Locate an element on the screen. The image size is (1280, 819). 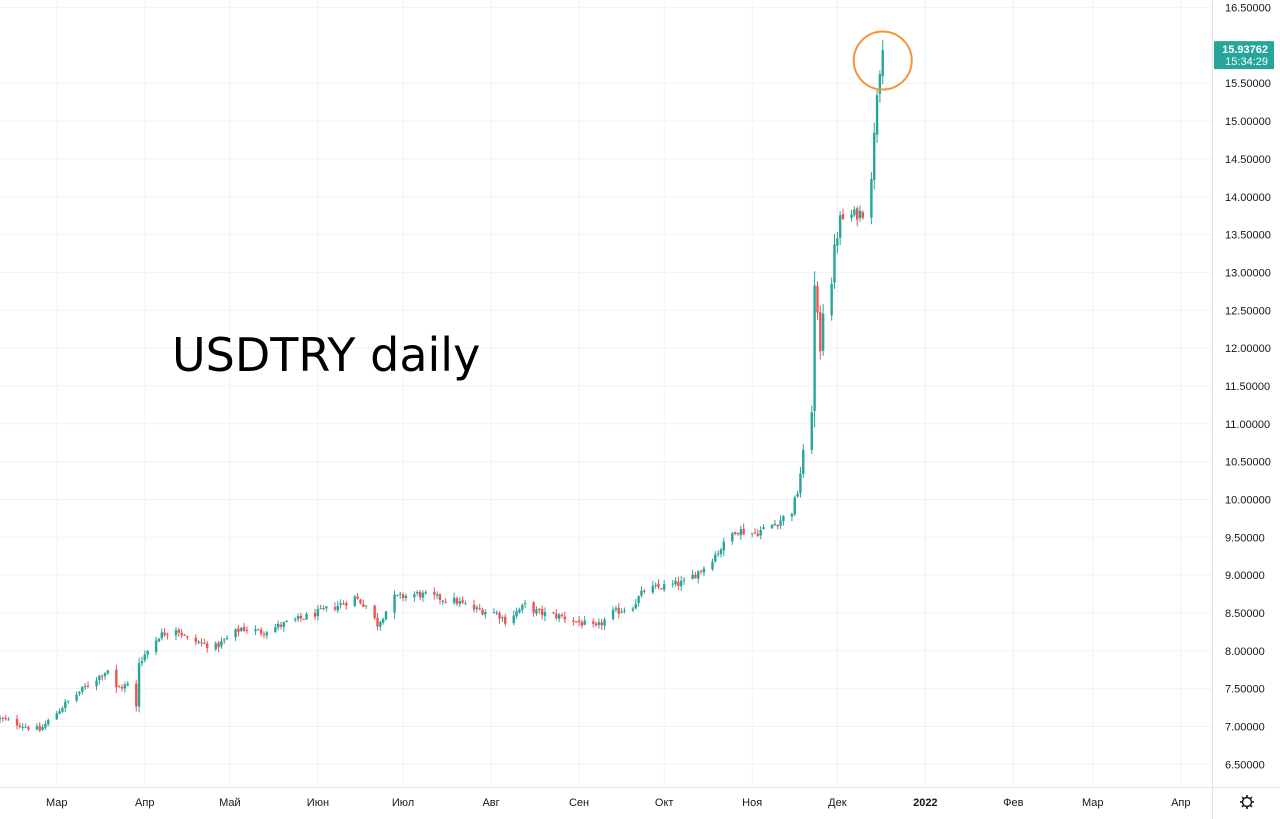
y-tick-label: 7.50000 is located at coordinates (1245, 690).